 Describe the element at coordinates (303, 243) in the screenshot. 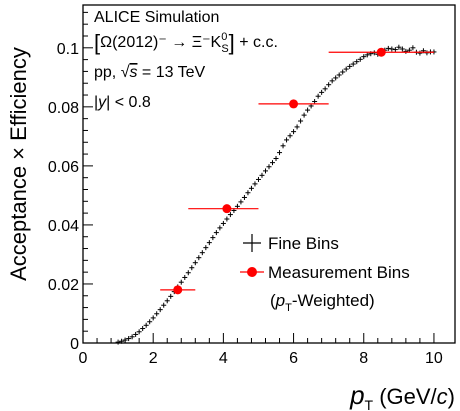

I see `legend-fine-label: Fine Bins` at that location.